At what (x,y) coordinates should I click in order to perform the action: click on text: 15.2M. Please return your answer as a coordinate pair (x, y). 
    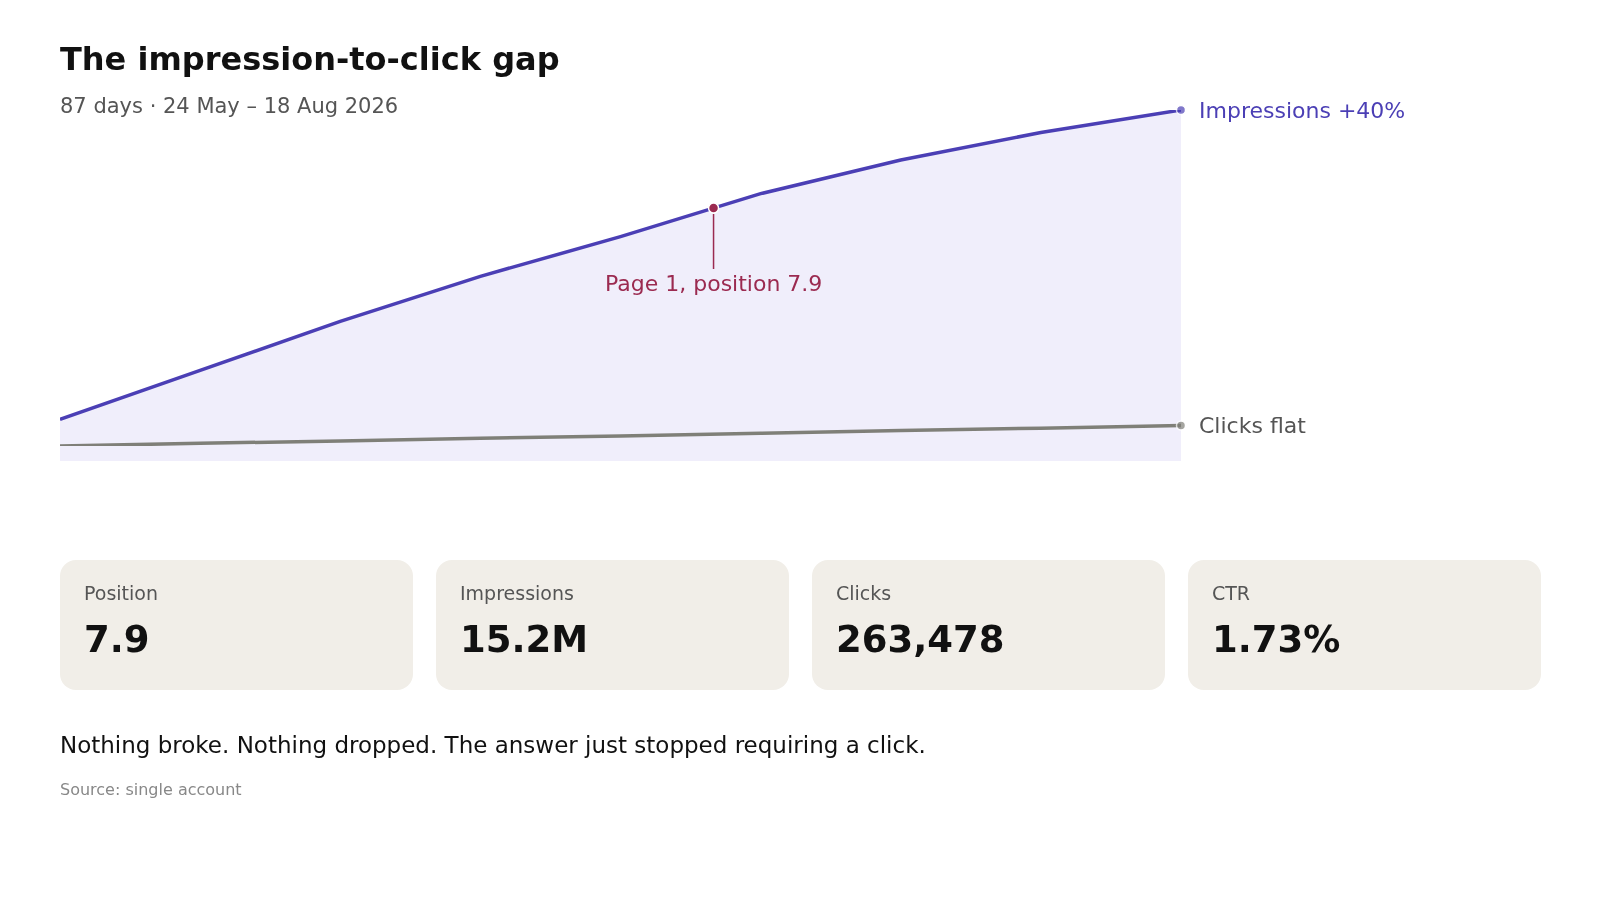
    Looking at the image, I should click on (524, 639).